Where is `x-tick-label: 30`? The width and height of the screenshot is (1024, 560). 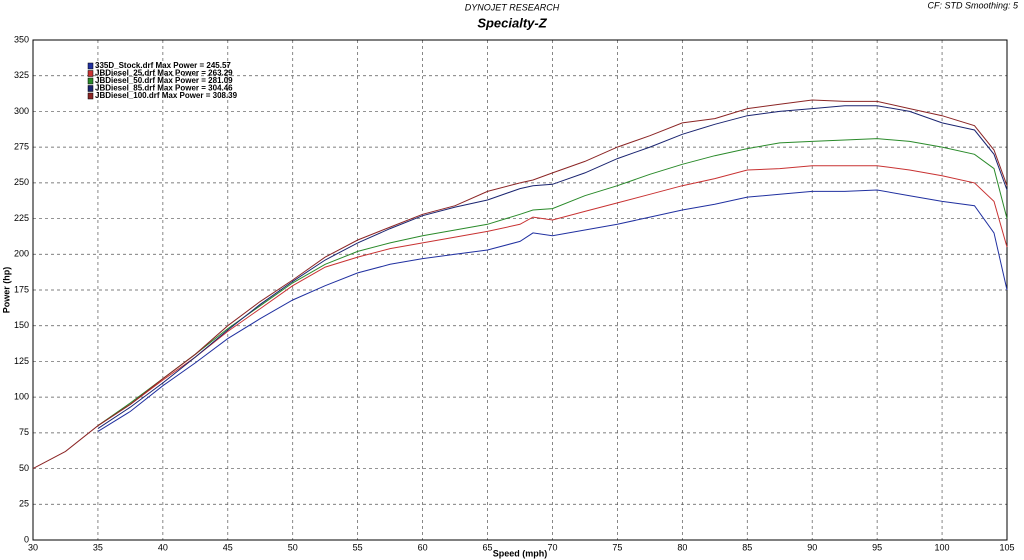
x-tick-label: 30 is located at coordinates (33, 547).